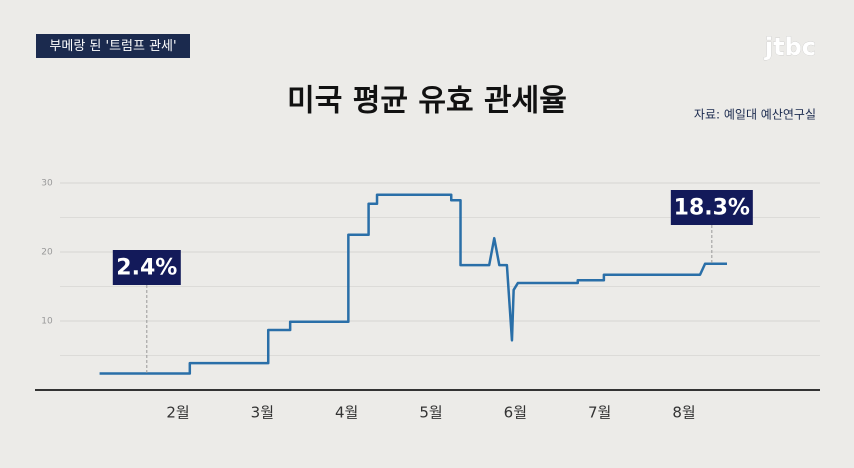 Image resolution: width=854 pixels, height=468 pixels. I want to click on annotation-label: 18.3%, so click(712, 208).